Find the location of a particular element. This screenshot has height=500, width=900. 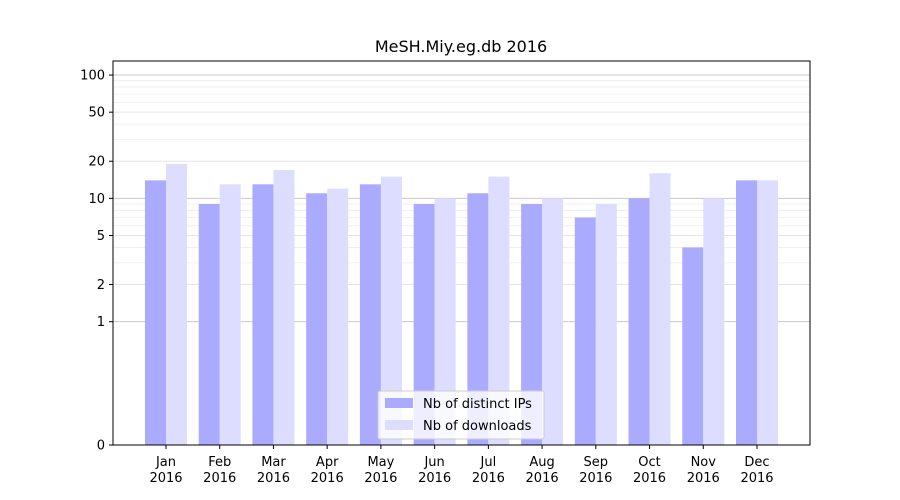

y-tick-label: 1 is located at coordinates (101, 322).